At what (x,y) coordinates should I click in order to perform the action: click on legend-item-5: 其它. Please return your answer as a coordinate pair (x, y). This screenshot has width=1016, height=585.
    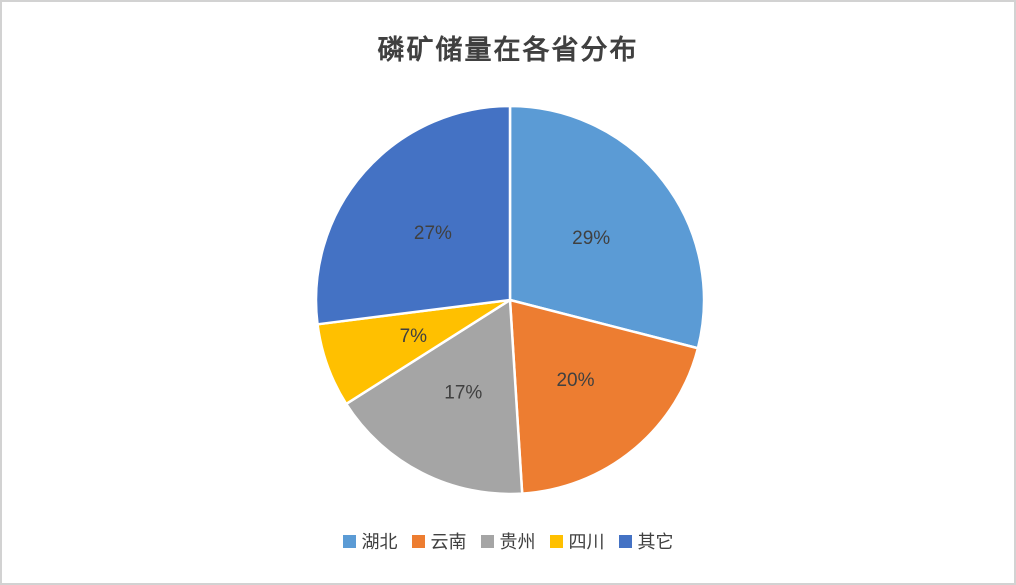
    Looking at the image, I should click on (646, 541).